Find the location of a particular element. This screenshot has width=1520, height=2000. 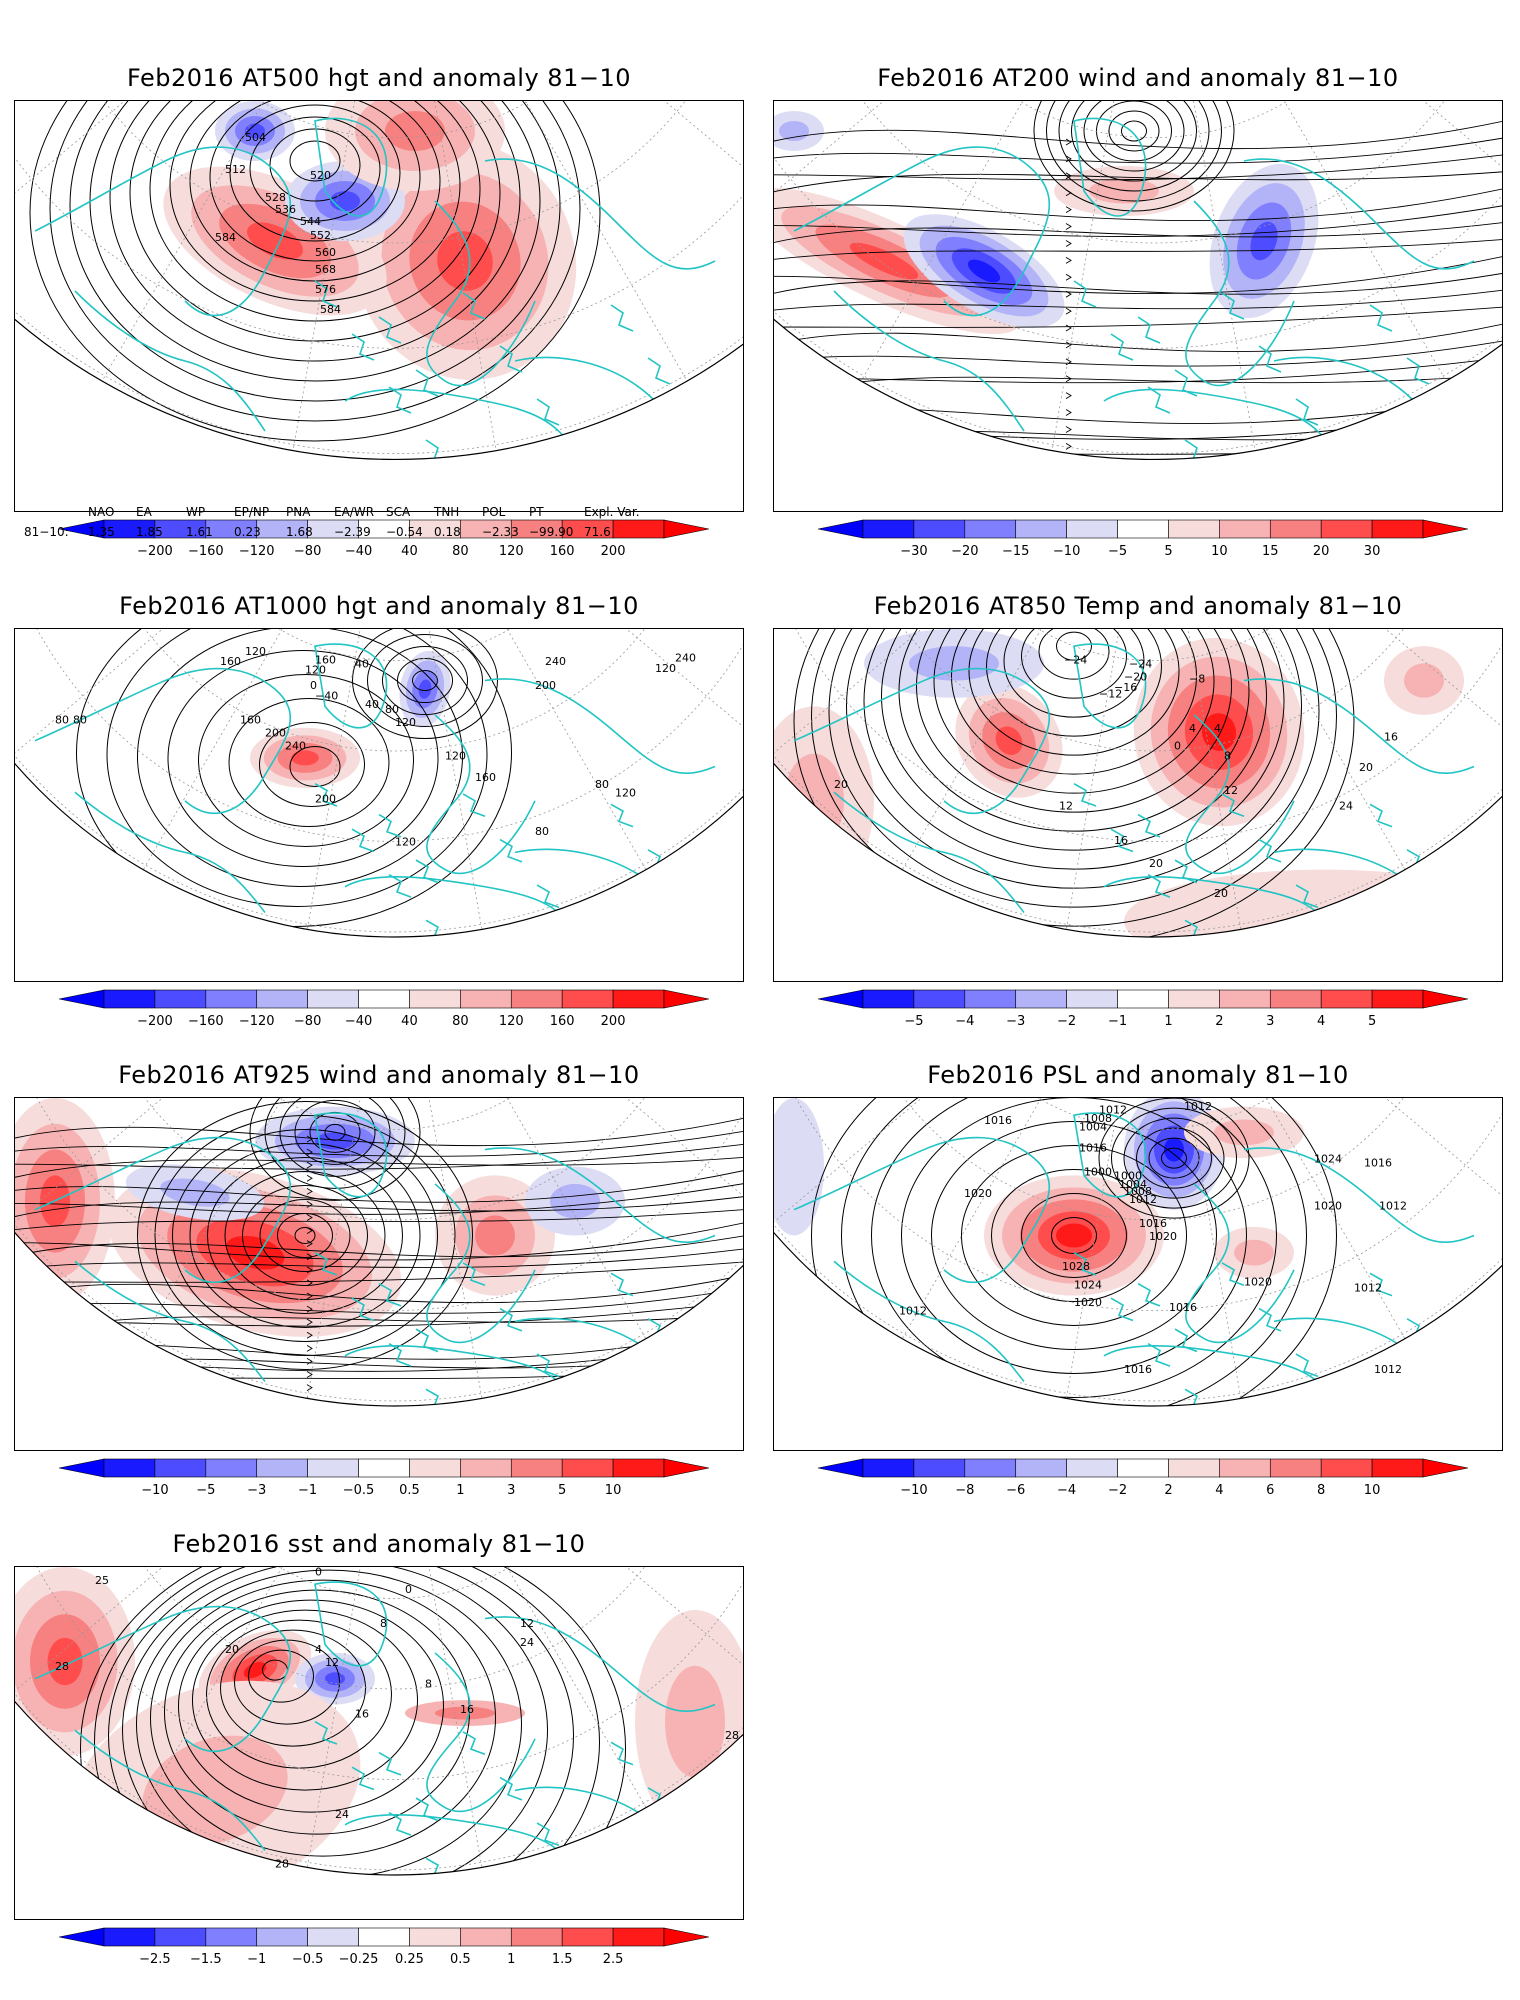

colorbar-tick-label: 2 is located at coordinates (1219, 1021).